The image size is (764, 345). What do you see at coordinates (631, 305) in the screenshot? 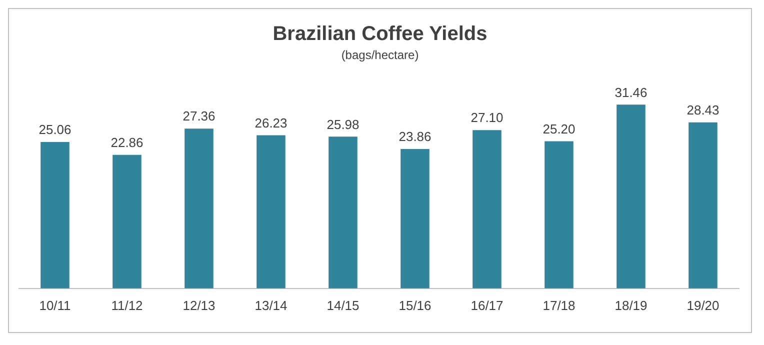
I see `x-tick-label: 18/19` at bounding box center [631, 305].